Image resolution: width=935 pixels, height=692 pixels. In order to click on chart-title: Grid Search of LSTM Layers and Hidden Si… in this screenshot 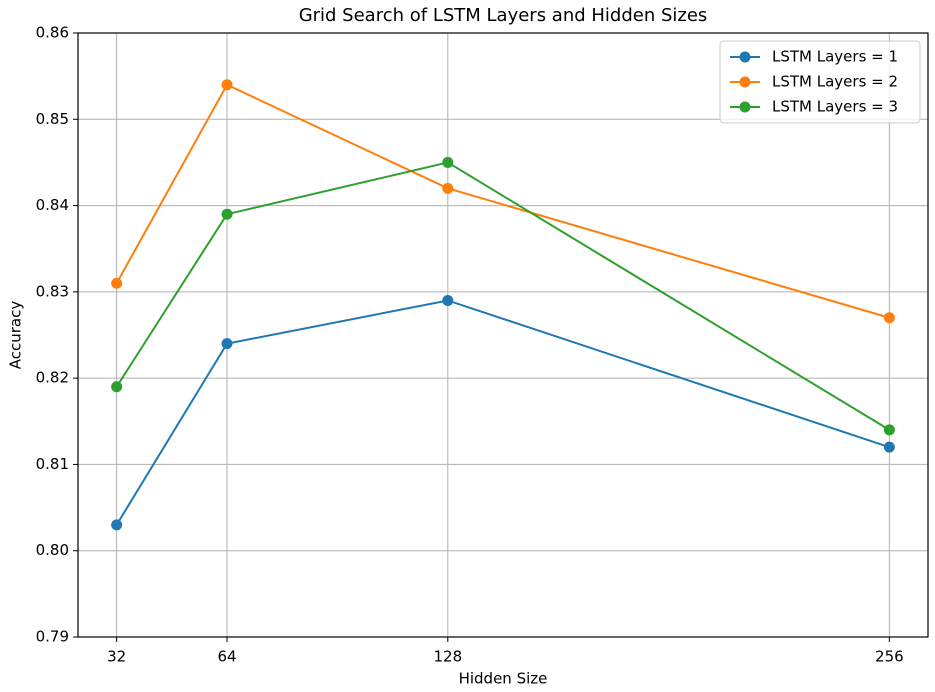, I will do `click(503, 15)`.